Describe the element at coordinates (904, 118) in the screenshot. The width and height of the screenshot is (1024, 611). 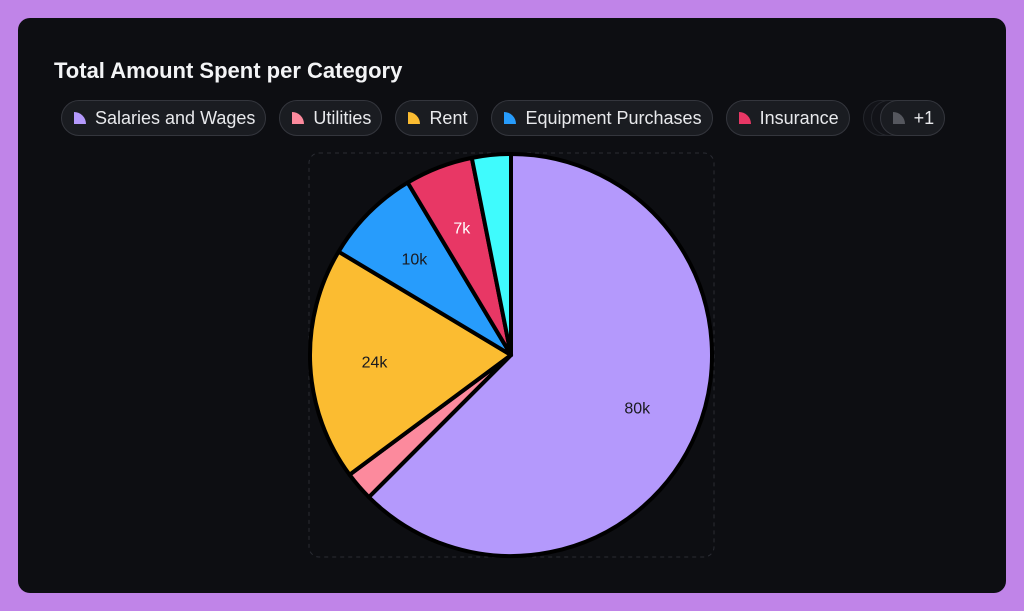
I see `legend-more-button: +1` at that location.